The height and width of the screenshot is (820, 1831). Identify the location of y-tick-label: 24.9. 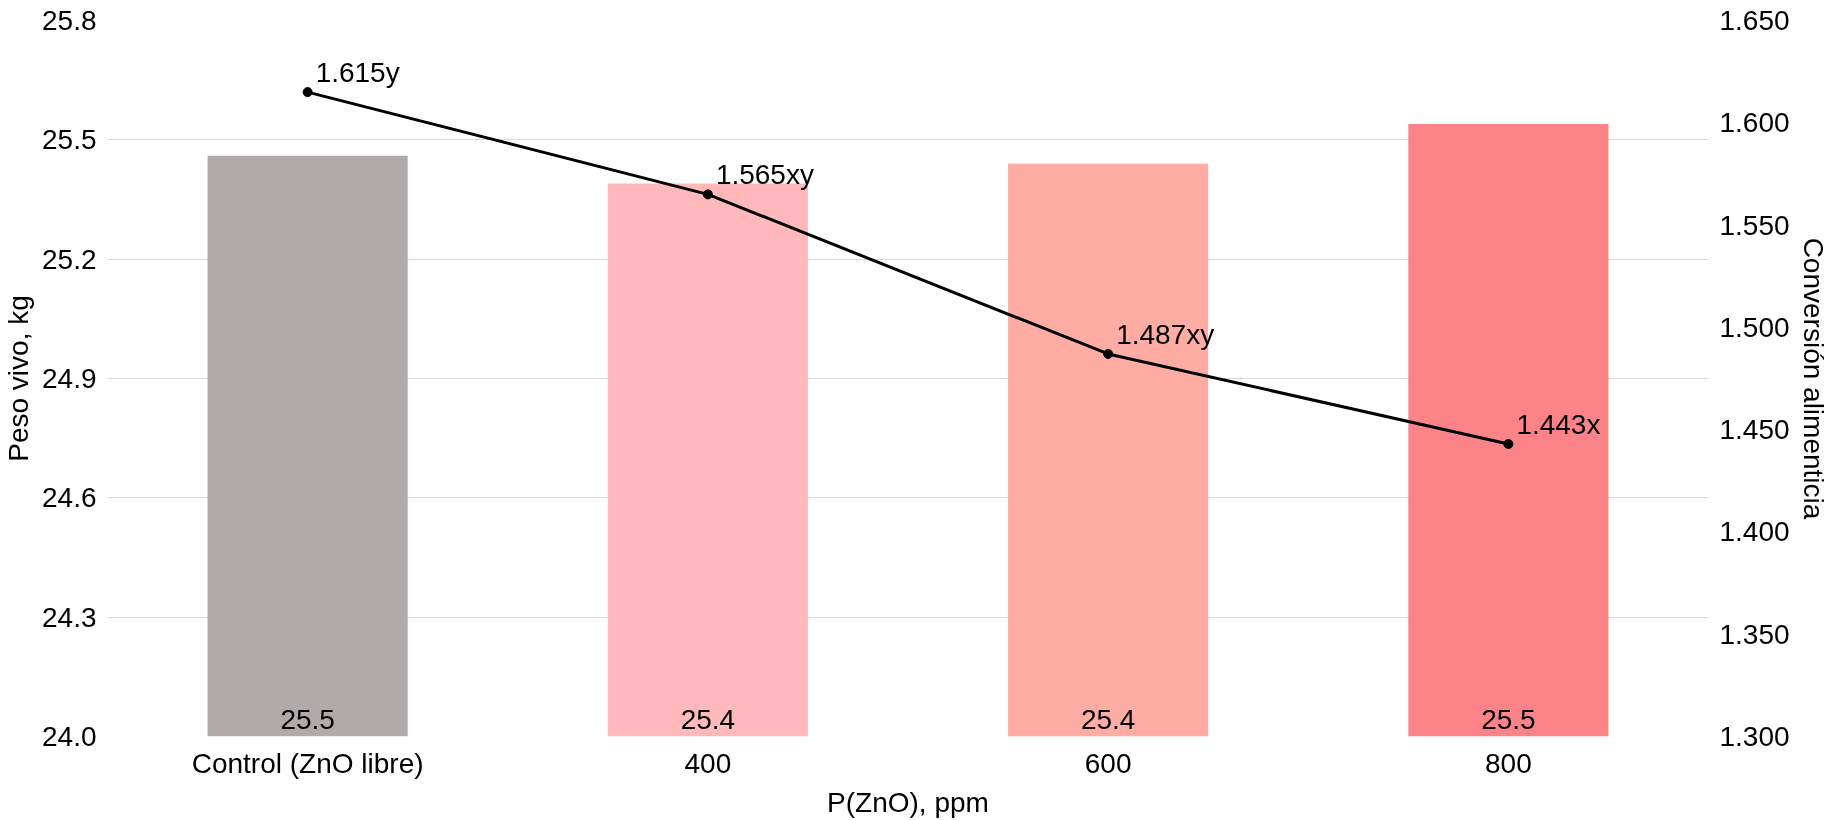
(69, 378).